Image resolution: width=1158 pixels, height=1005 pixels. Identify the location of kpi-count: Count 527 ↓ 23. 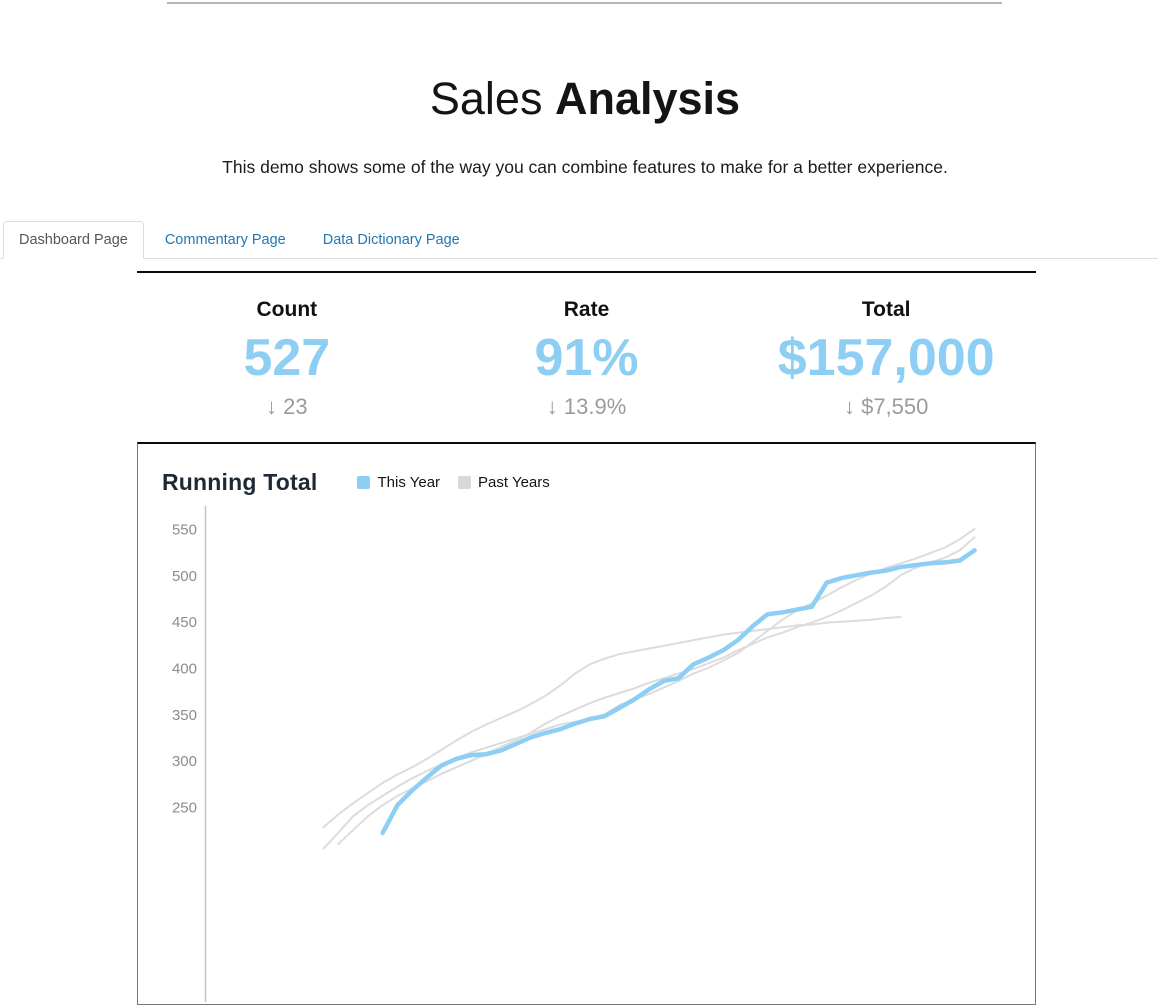
(287, 358).